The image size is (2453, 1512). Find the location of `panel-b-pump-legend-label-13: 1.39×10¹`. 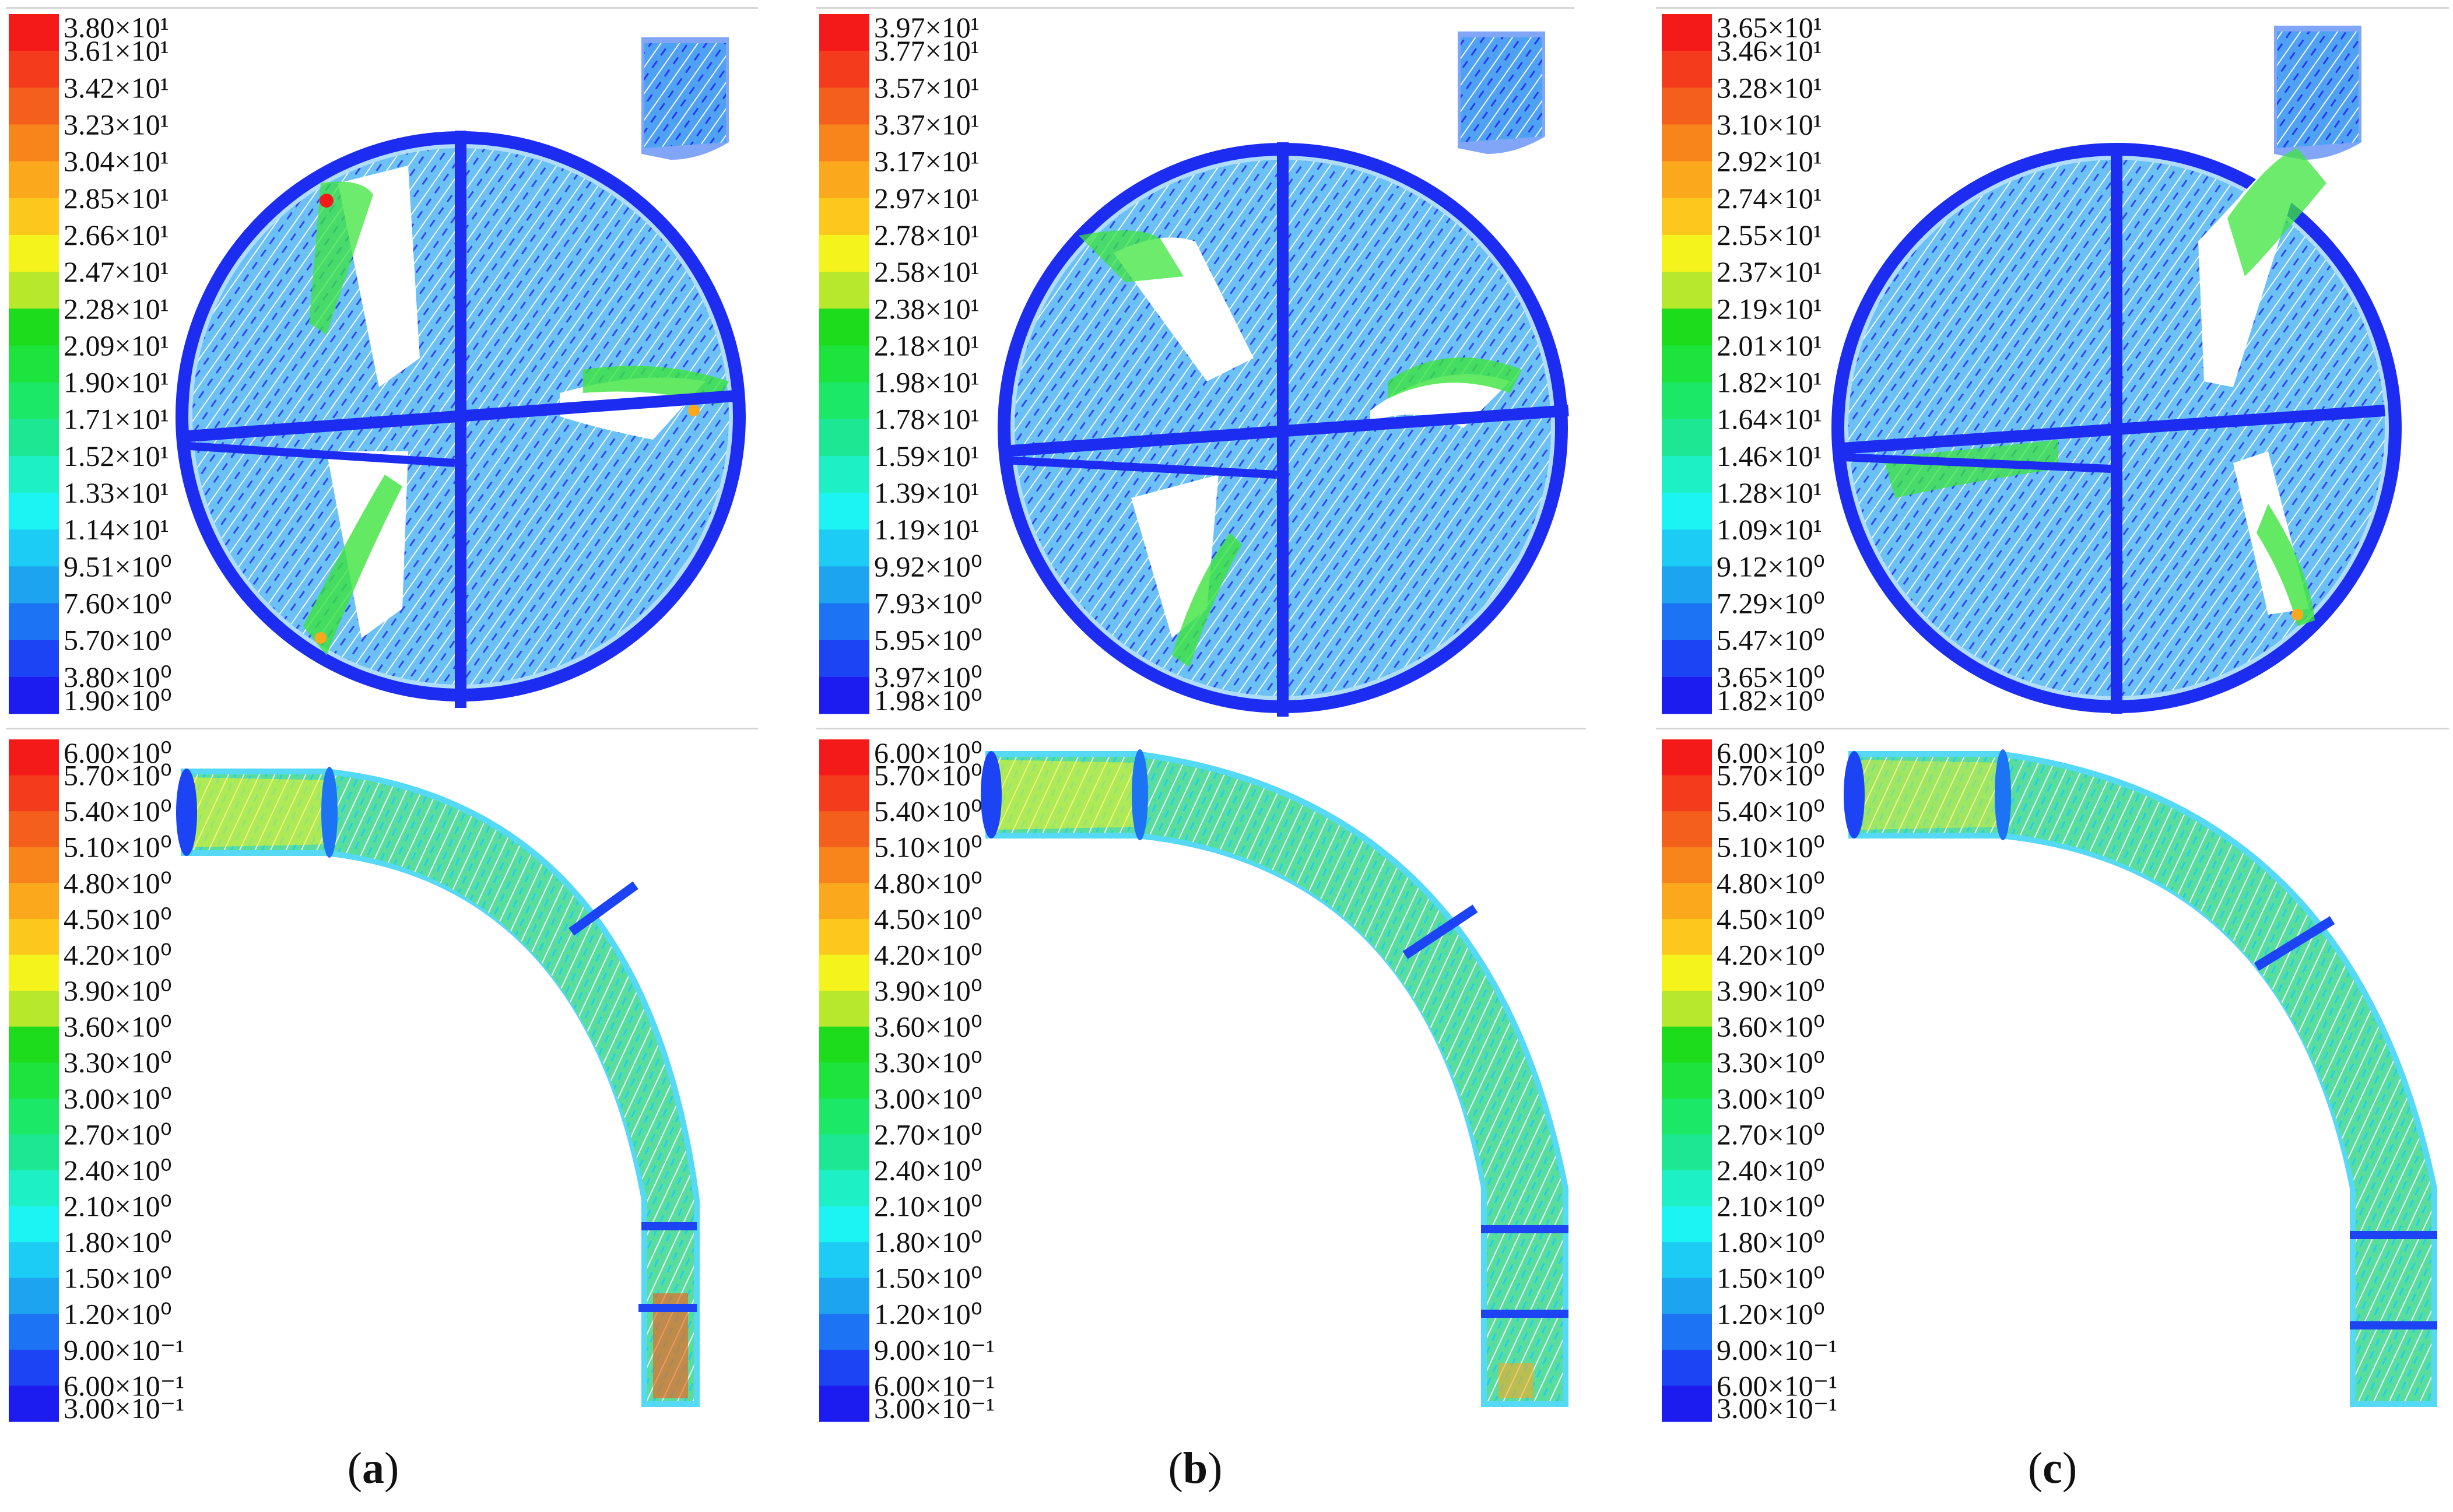

panel-b-pump-legend-label-13: 1.39×10¹ is located at coordinates (927, 492).